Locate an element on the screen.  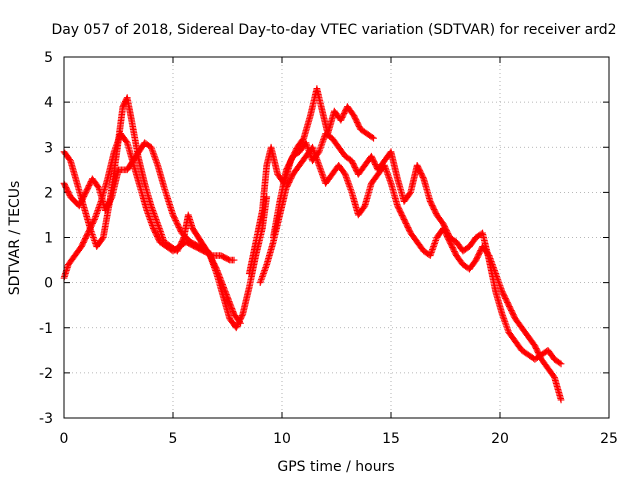
x-tick-label: 20 is located at coordinates (500, 439).